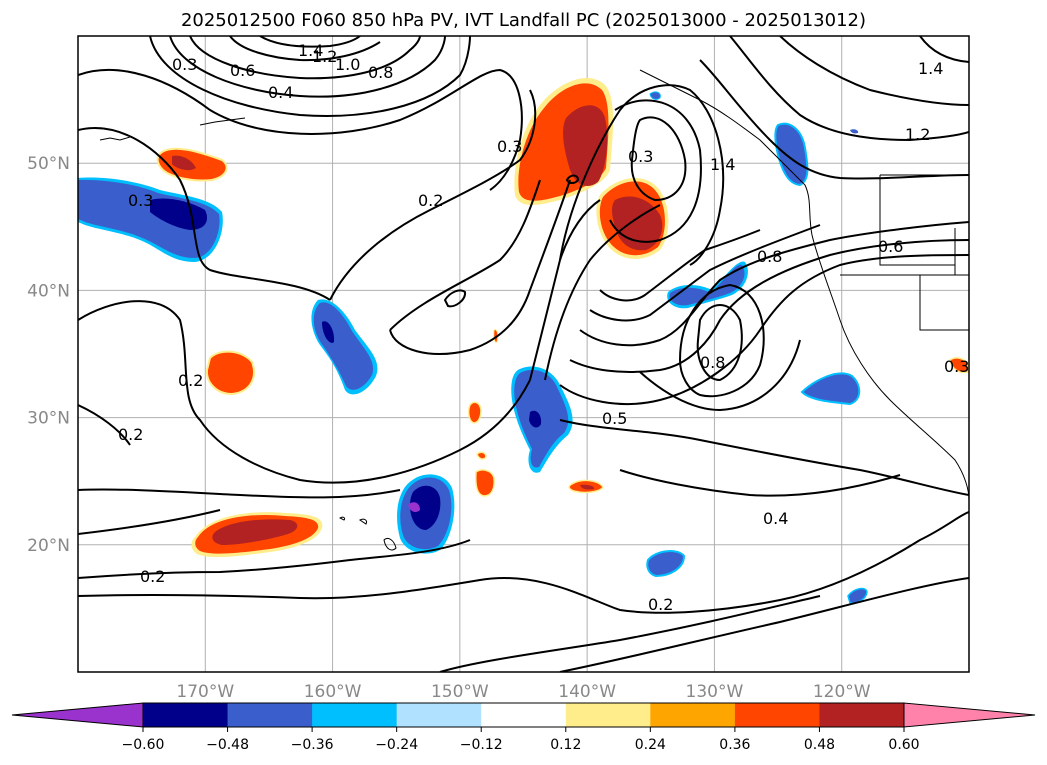  I want to click on colorbar-tick-label: −0.60, so click(143, 745).